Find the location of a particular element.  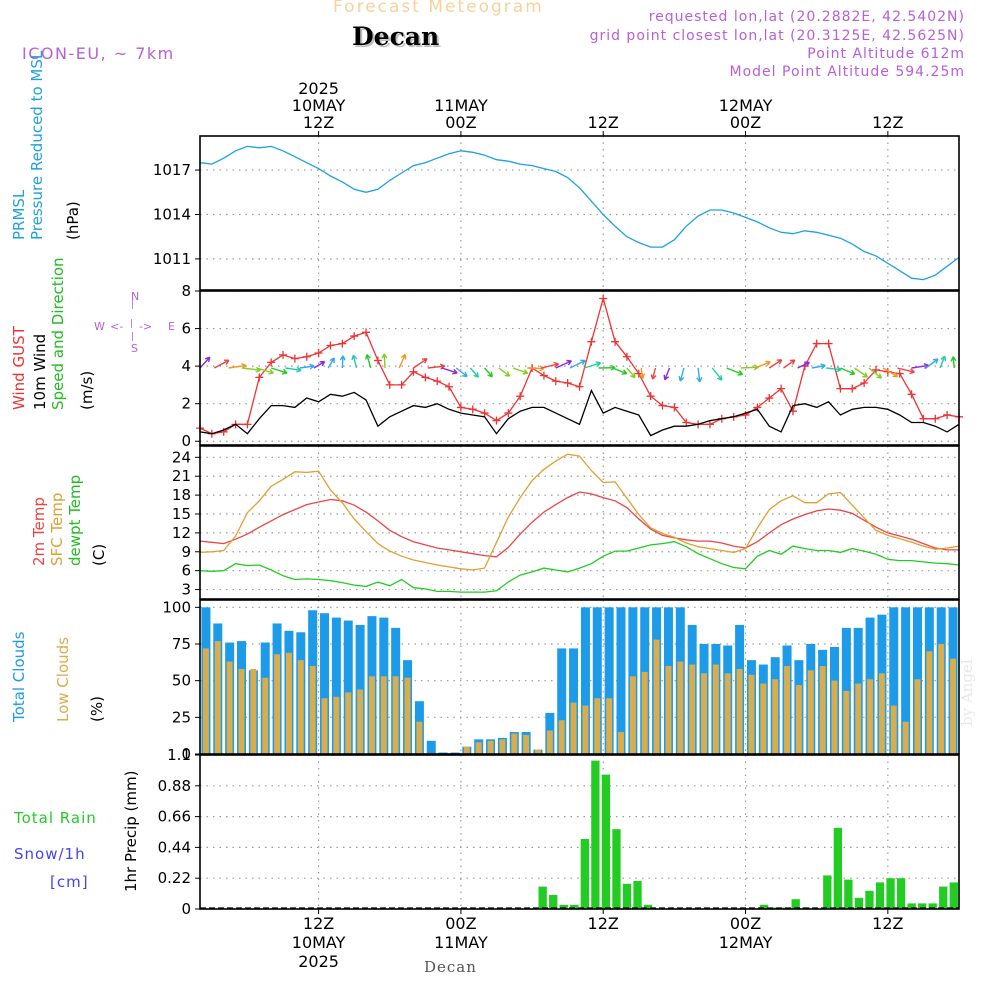

temperature-ytick-label: 12 is located at coordinates (181, 533).